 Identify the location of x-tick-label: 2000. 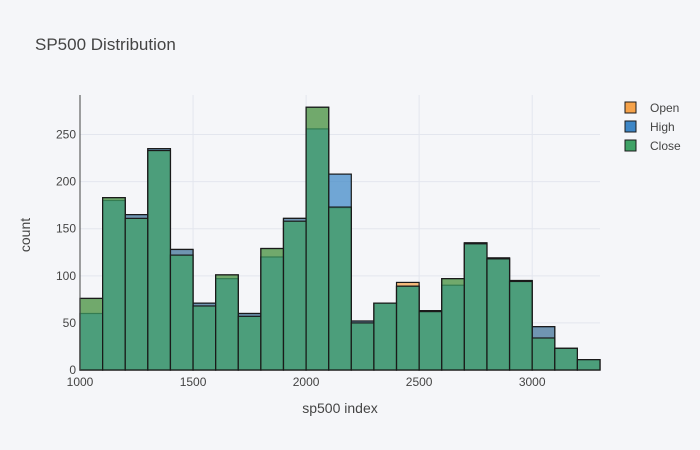
(306, 382).